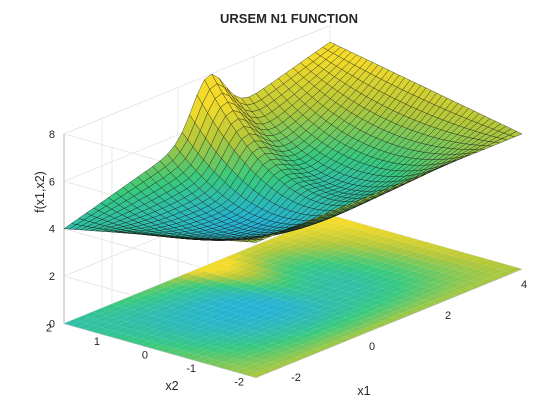 The image size is (560, 420). I want to click on y-tick-label: -1, so click(191, 369).